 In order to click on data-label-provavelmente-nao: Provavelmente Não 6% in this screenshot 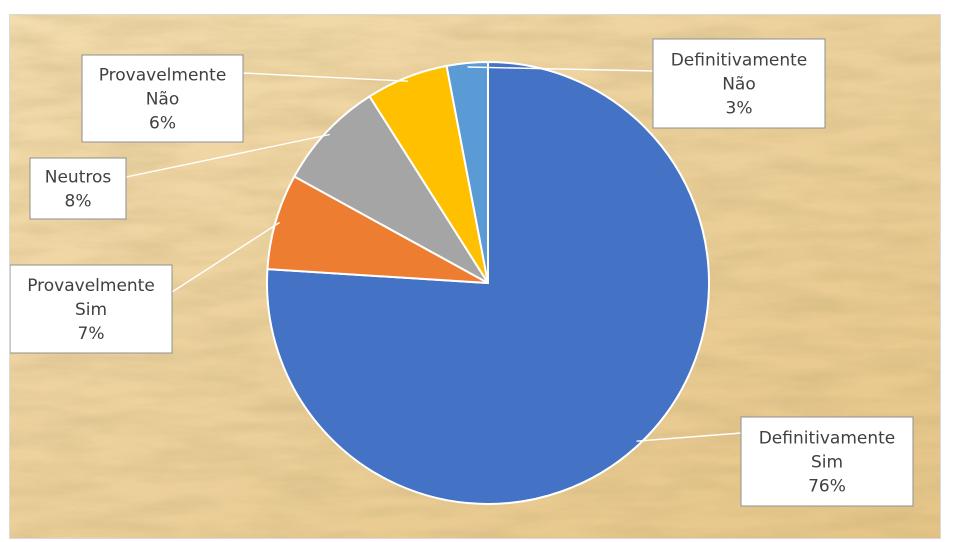, I will do `click(162, 98)`.